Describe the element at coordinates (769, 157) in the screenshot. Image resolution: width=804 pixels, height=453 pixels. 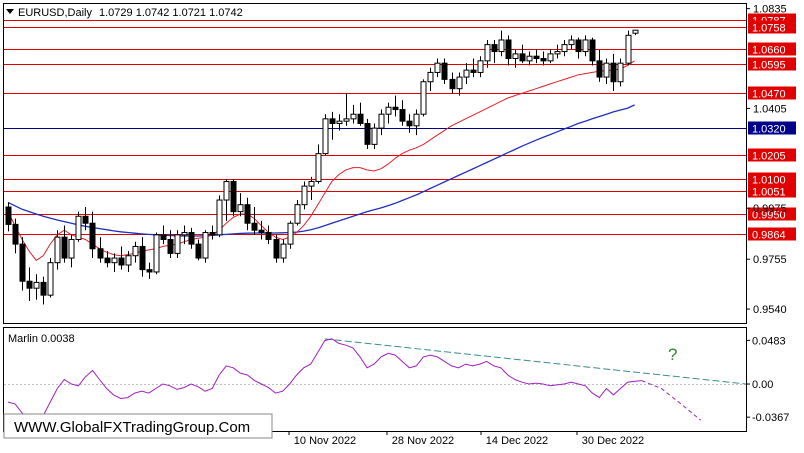
I see `level-label-6: 1.0205` at that location.